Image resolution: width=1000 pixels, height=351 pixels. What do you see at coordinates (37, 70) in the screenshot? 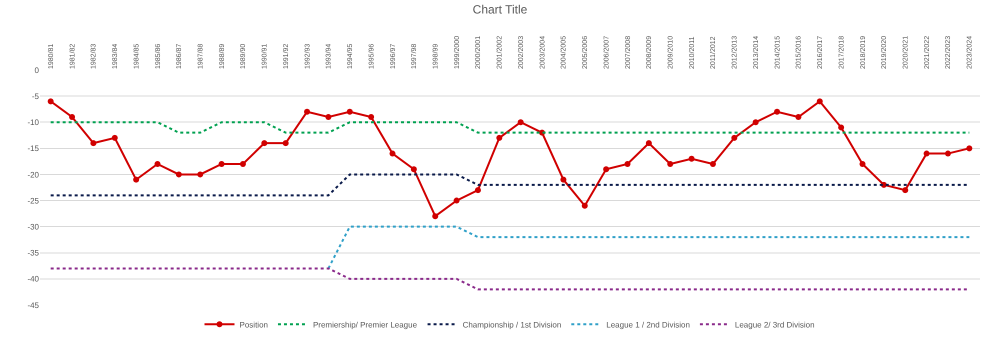
I see `y-tick-label: 0` at bounding box center [37, 70].